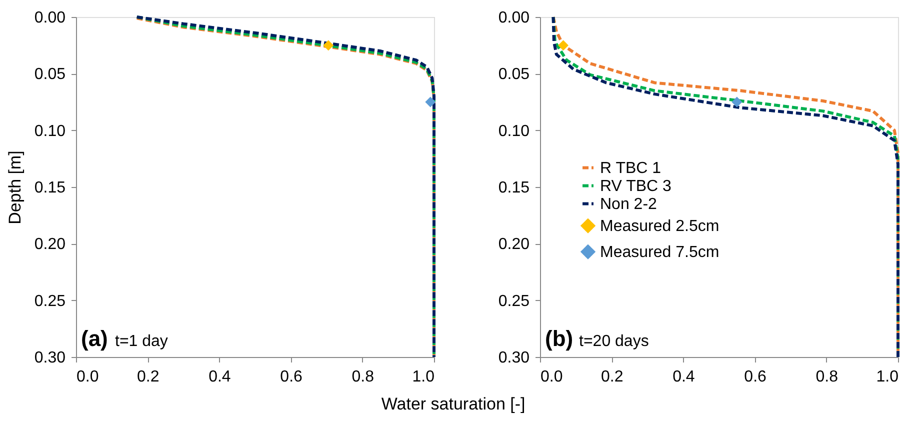 This screenshot has height=432, width=923. What do you see at coordinates (660, 252) in the screenshot?
I see `legend-label: Measured 7.5cm` at bounding box center [660, 252].